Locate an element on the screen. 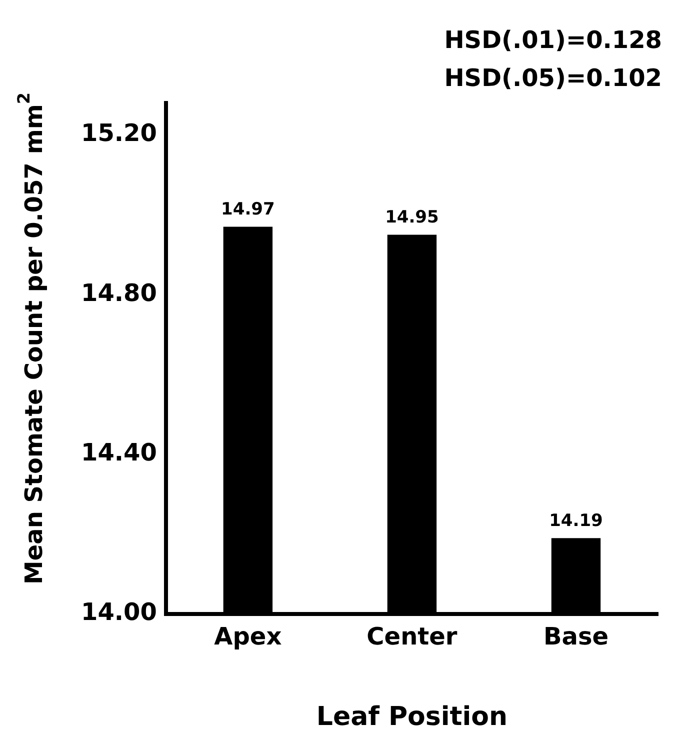 This screenshot has height=746, width=676. x-tick-label: Base is located at coordinates (576, 636).